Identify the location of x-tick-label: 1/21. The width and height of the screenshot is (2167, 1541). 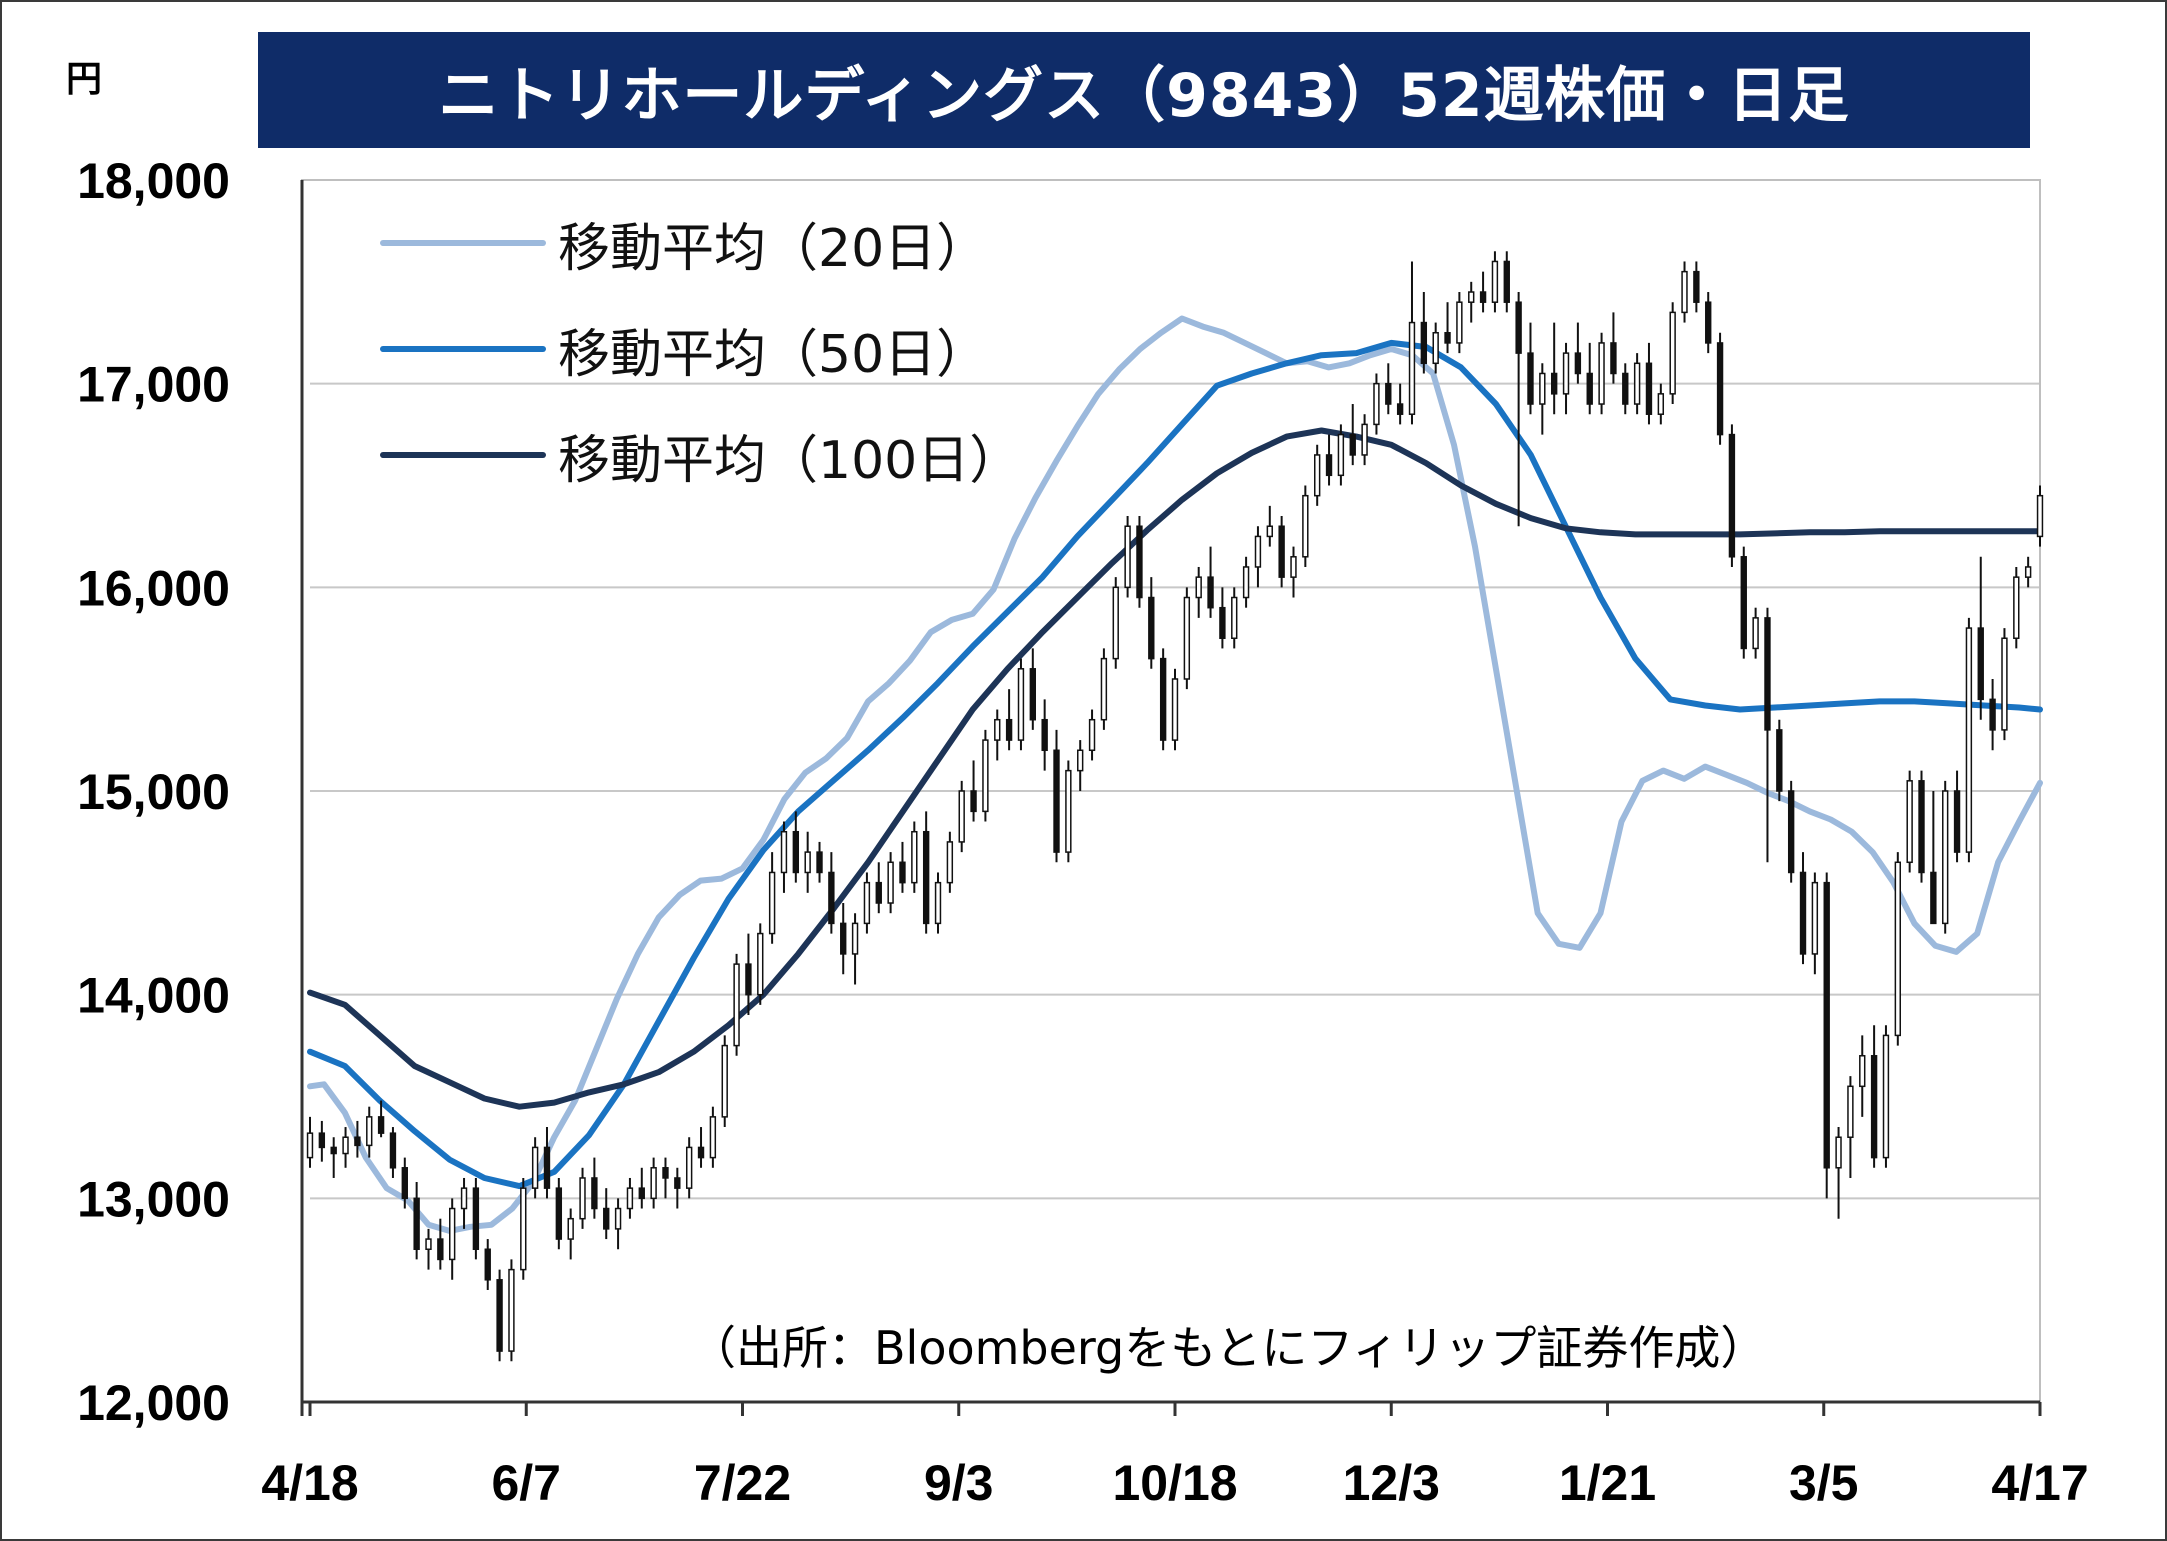
(1607, 1483).